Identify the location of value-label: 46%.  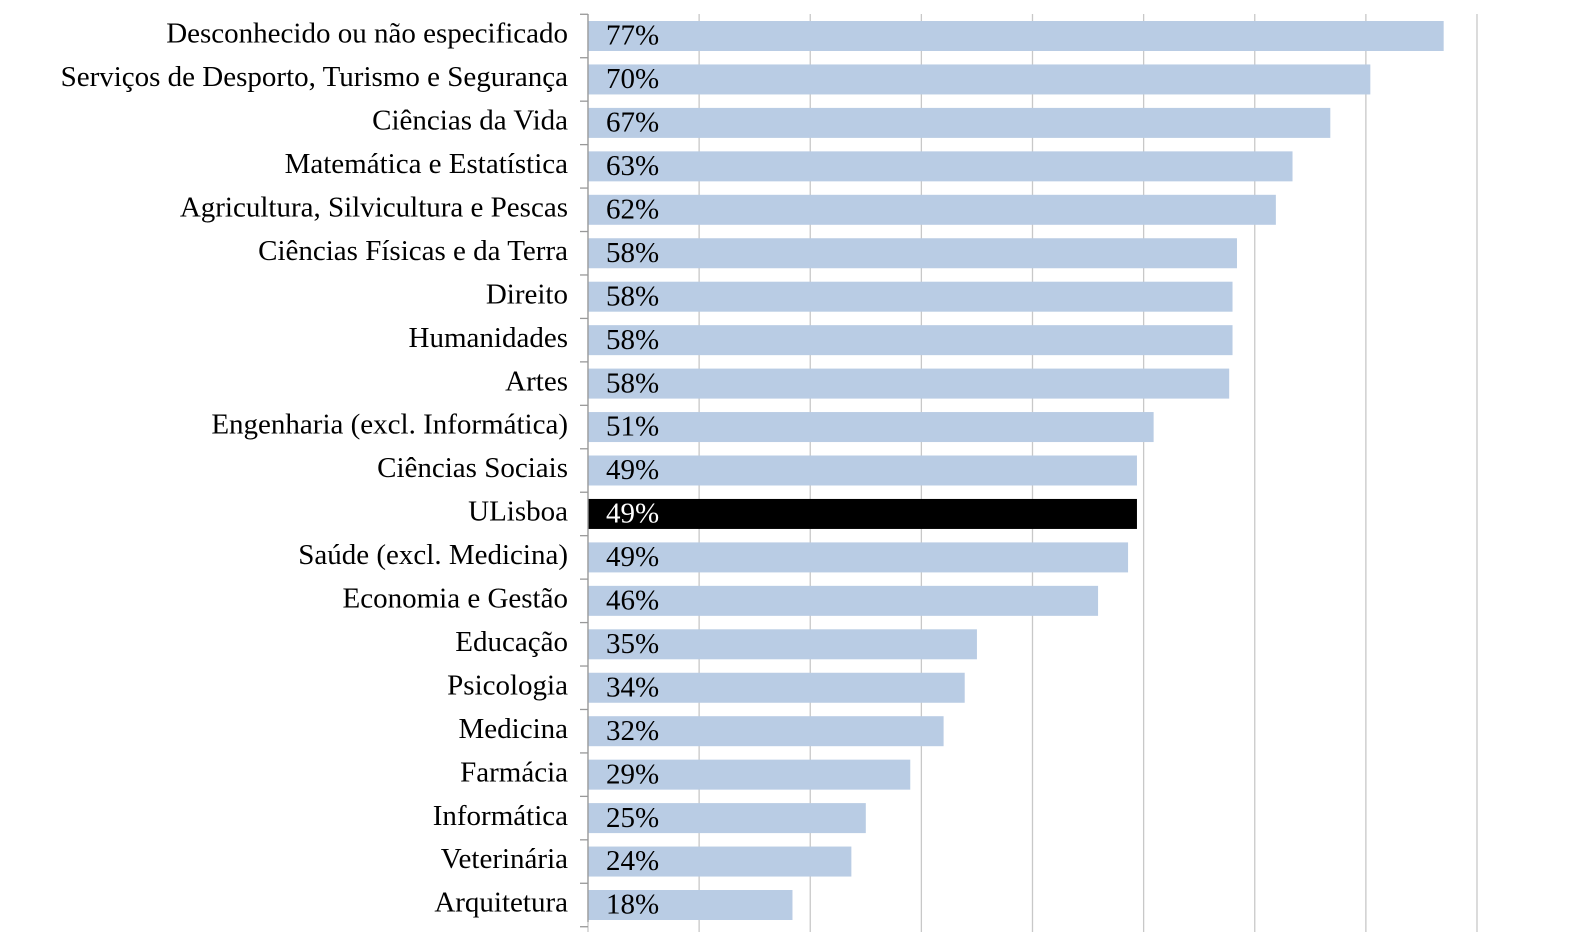
(632, 601).